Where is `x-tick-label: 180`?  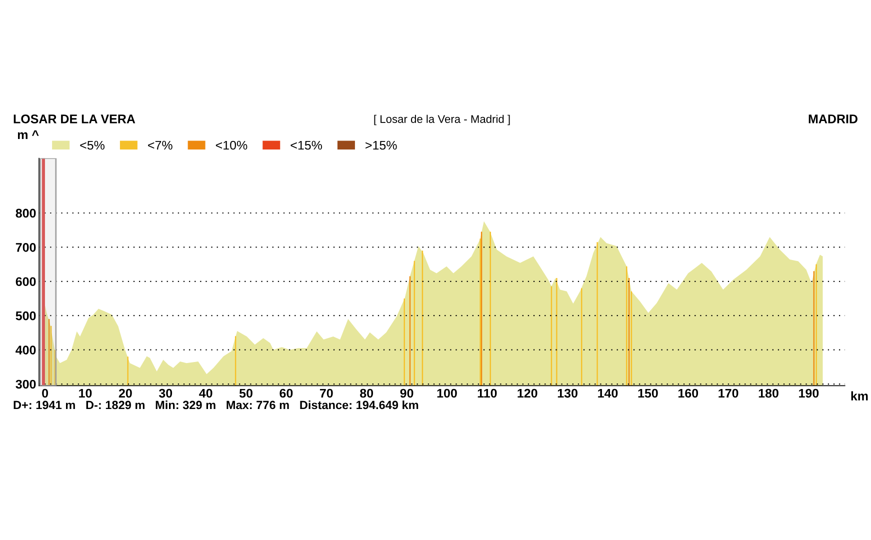
x-tick-label: 180 is located at coordinates (768, 393).